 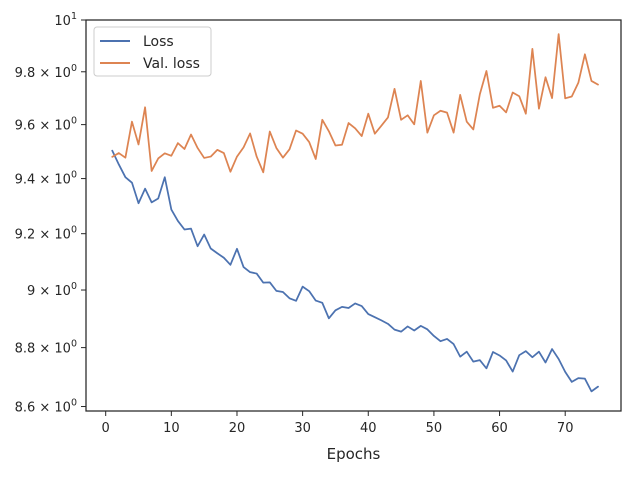 What do you see at coordinates (368, 428) in the screenshot?
I see `x-tick-label: 40` at bounding box center [368, 428].